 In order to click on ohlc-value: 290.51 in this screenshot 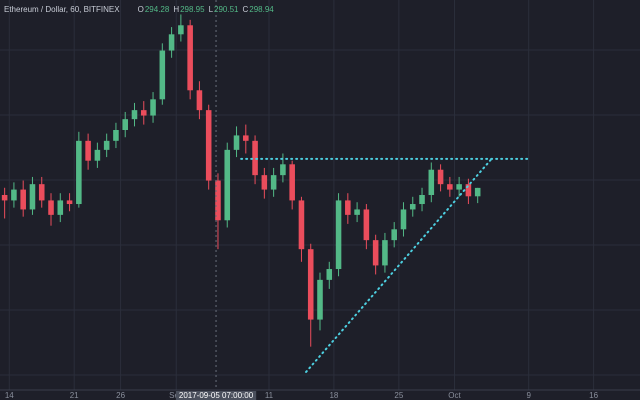, I will do `click(226, 9)`.